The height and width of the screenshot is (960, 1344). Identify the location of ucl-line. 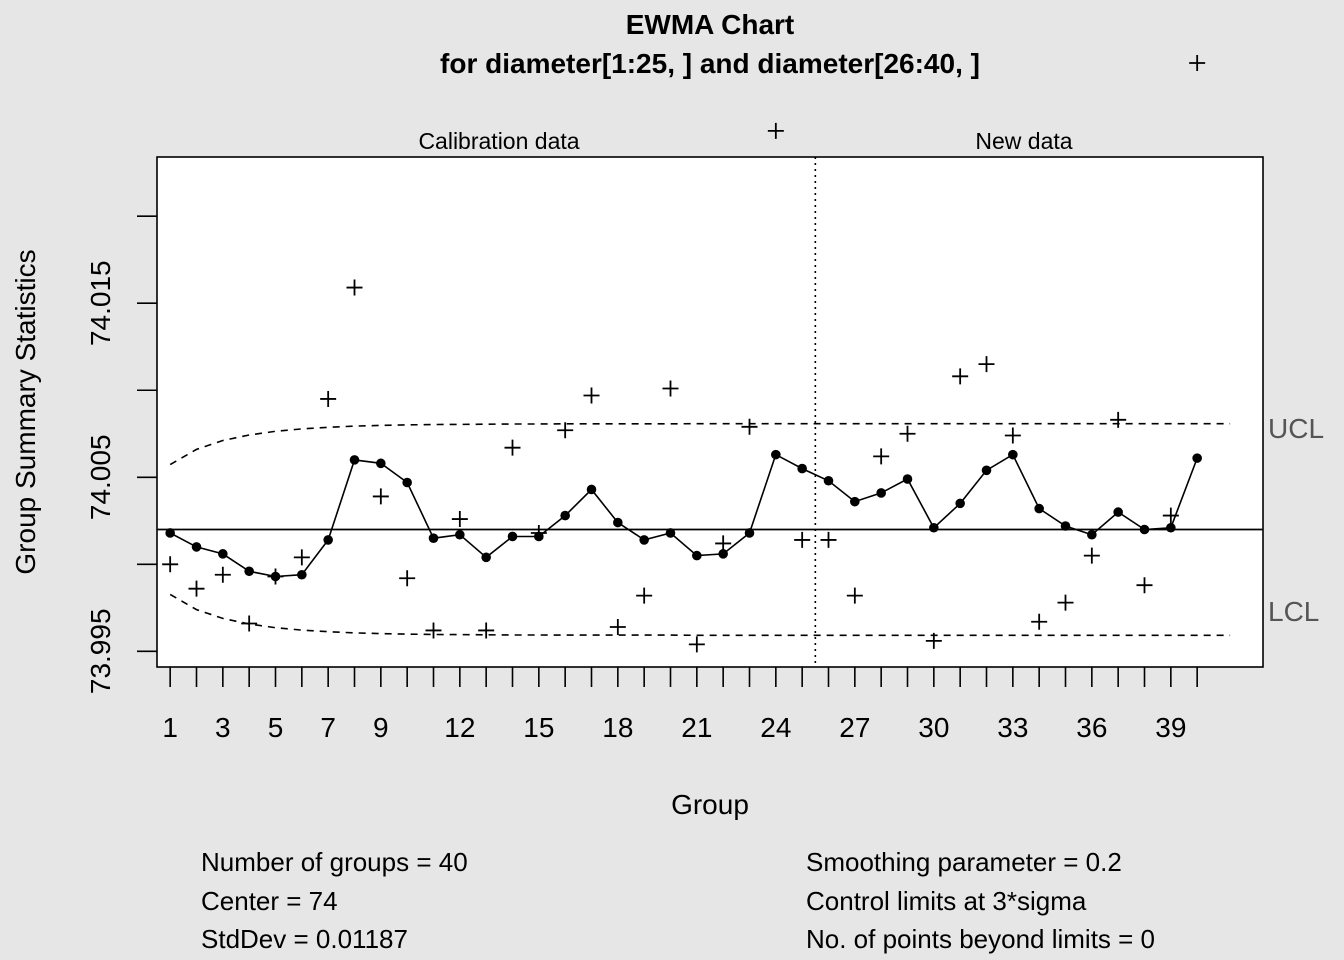
(700, 444).